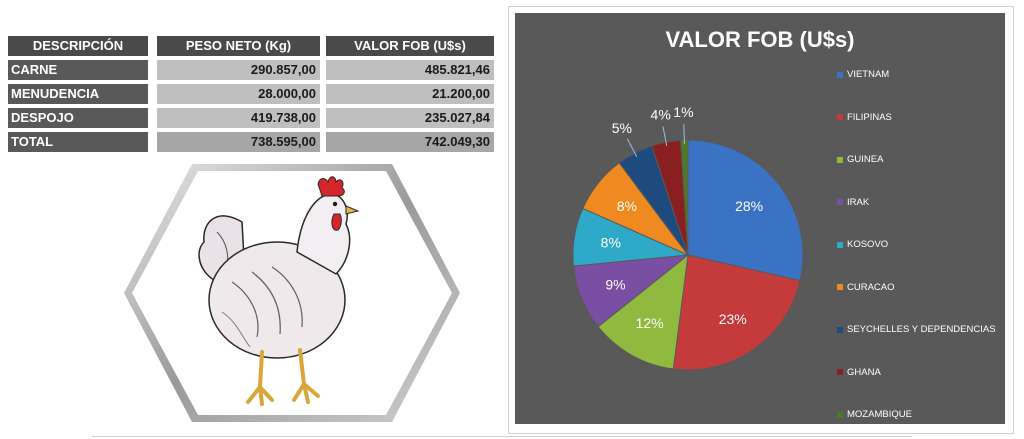 The width and height of the screenshot is (1024, 439). What do you see at coordinates (410, 46) in the screenshot?
I see `header-valor: VALOR FOB (U$s)` at bounding box center [410, 46].